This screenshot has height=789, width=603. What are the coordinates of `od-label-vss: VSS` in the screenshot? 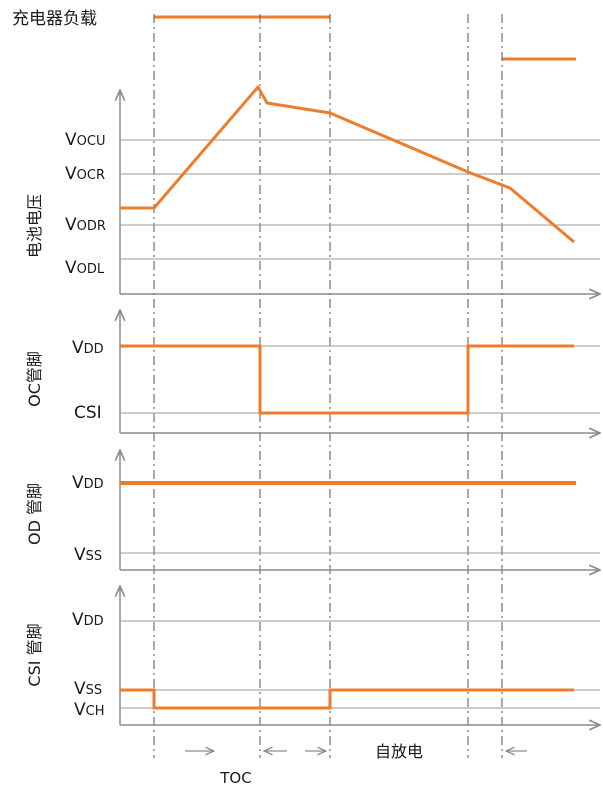 It's located at (88, 555).